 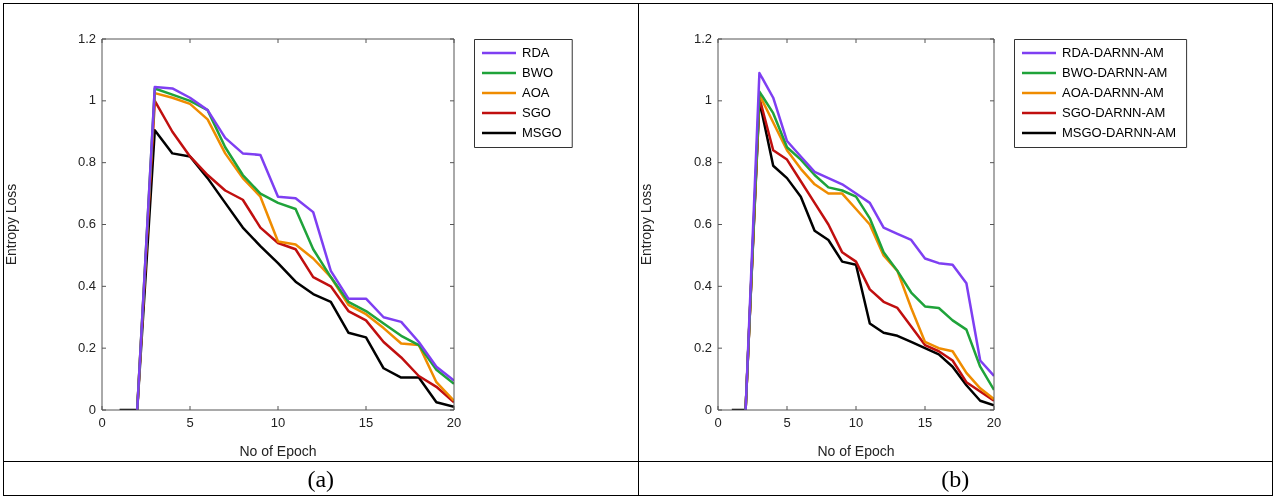 I want to click on text: (a), so click(x=321, y=478).